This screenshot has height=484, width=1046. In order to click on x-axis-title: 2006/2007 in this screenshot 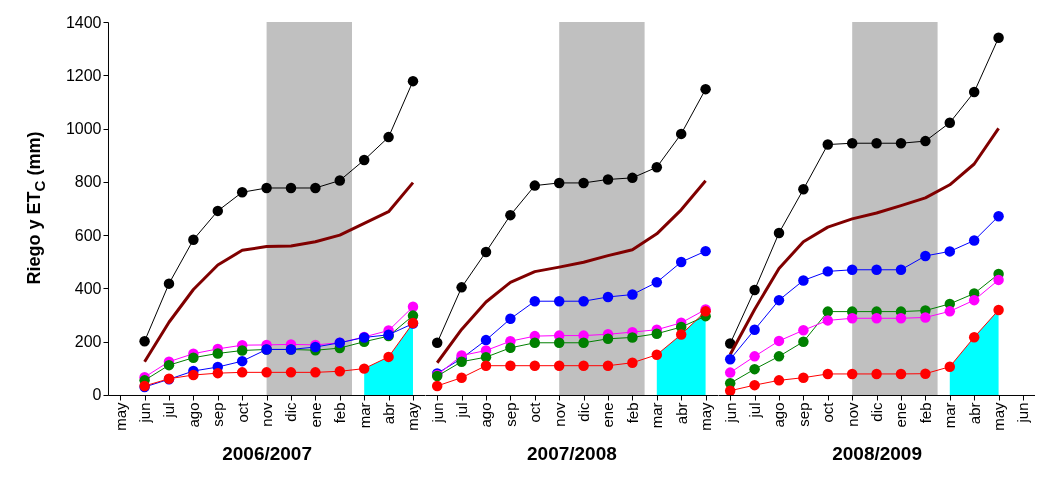, I will do `click(267, 453)`.